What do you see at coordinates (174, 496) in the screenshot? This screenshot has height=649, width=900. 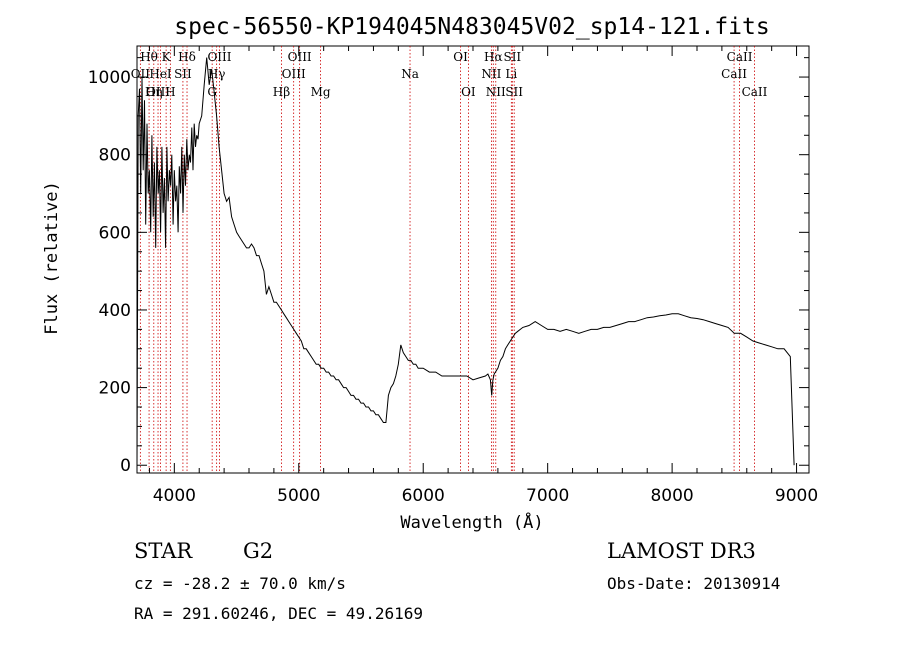 I see `x-tick-label: 4000` at bounding box center [174, 496].